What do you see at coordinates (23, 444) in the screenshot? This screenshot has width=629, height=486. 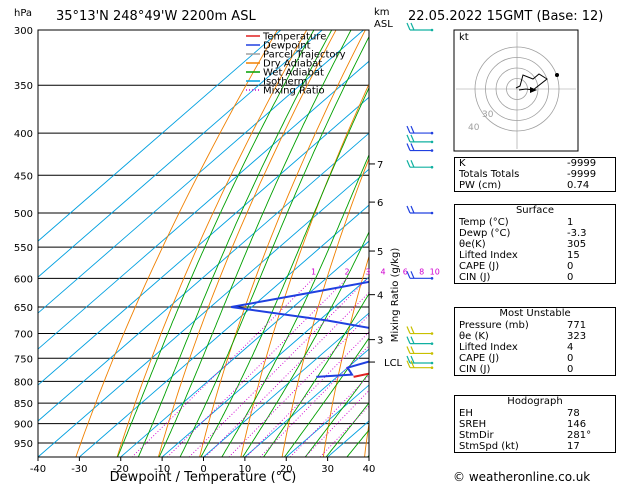 I see `pressure-tick-label: 950` at bounding box center [23, 444].